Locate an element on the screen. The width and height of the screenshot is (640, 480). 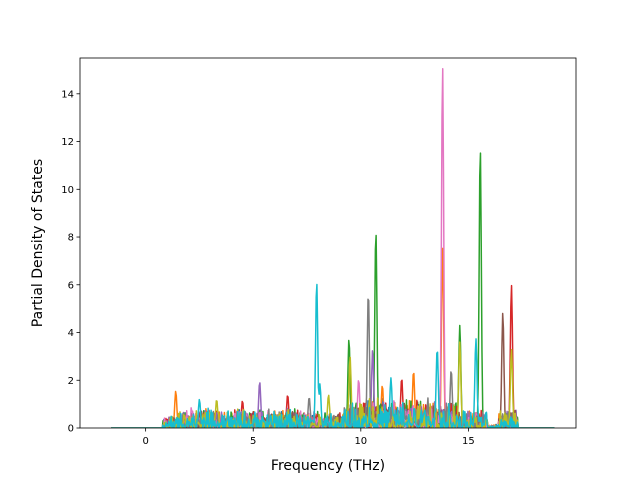
x-tick-label: 10 is located at coordinates (360, 441).